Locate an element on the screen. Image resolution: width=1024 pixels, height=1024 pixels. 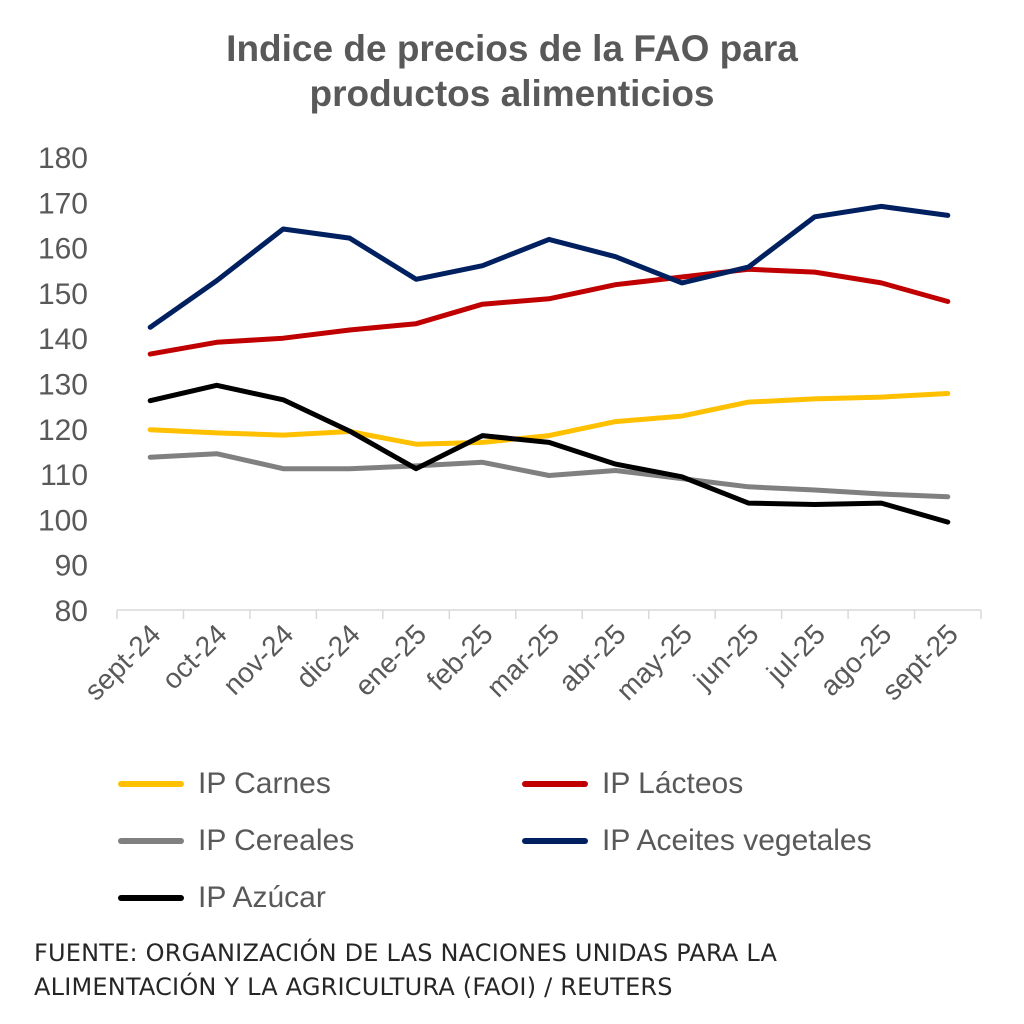
legend-label-cereales: IP Cereales is located at coordinates (276, 840).